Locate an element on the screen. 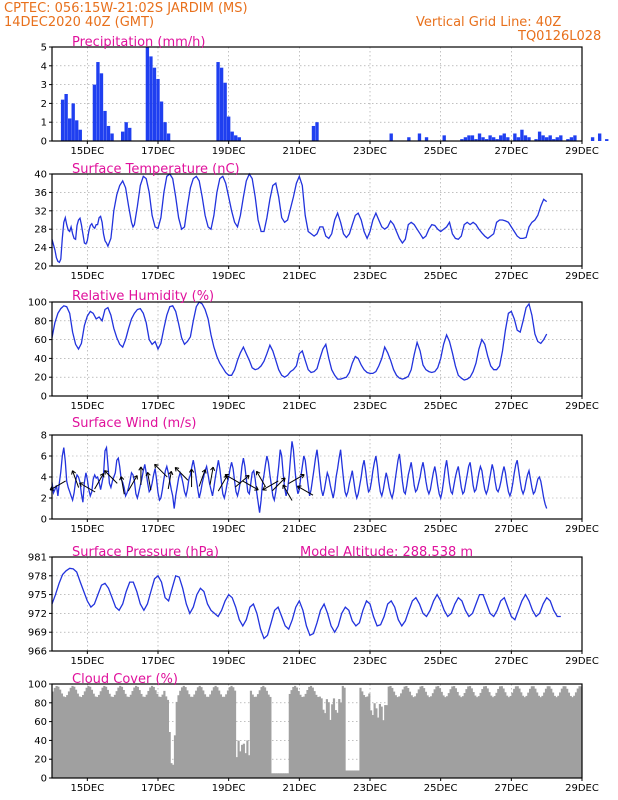 This screenshot has height=800, width=618. x-tick-label: 19DEC is located at coordinates (229, 788).